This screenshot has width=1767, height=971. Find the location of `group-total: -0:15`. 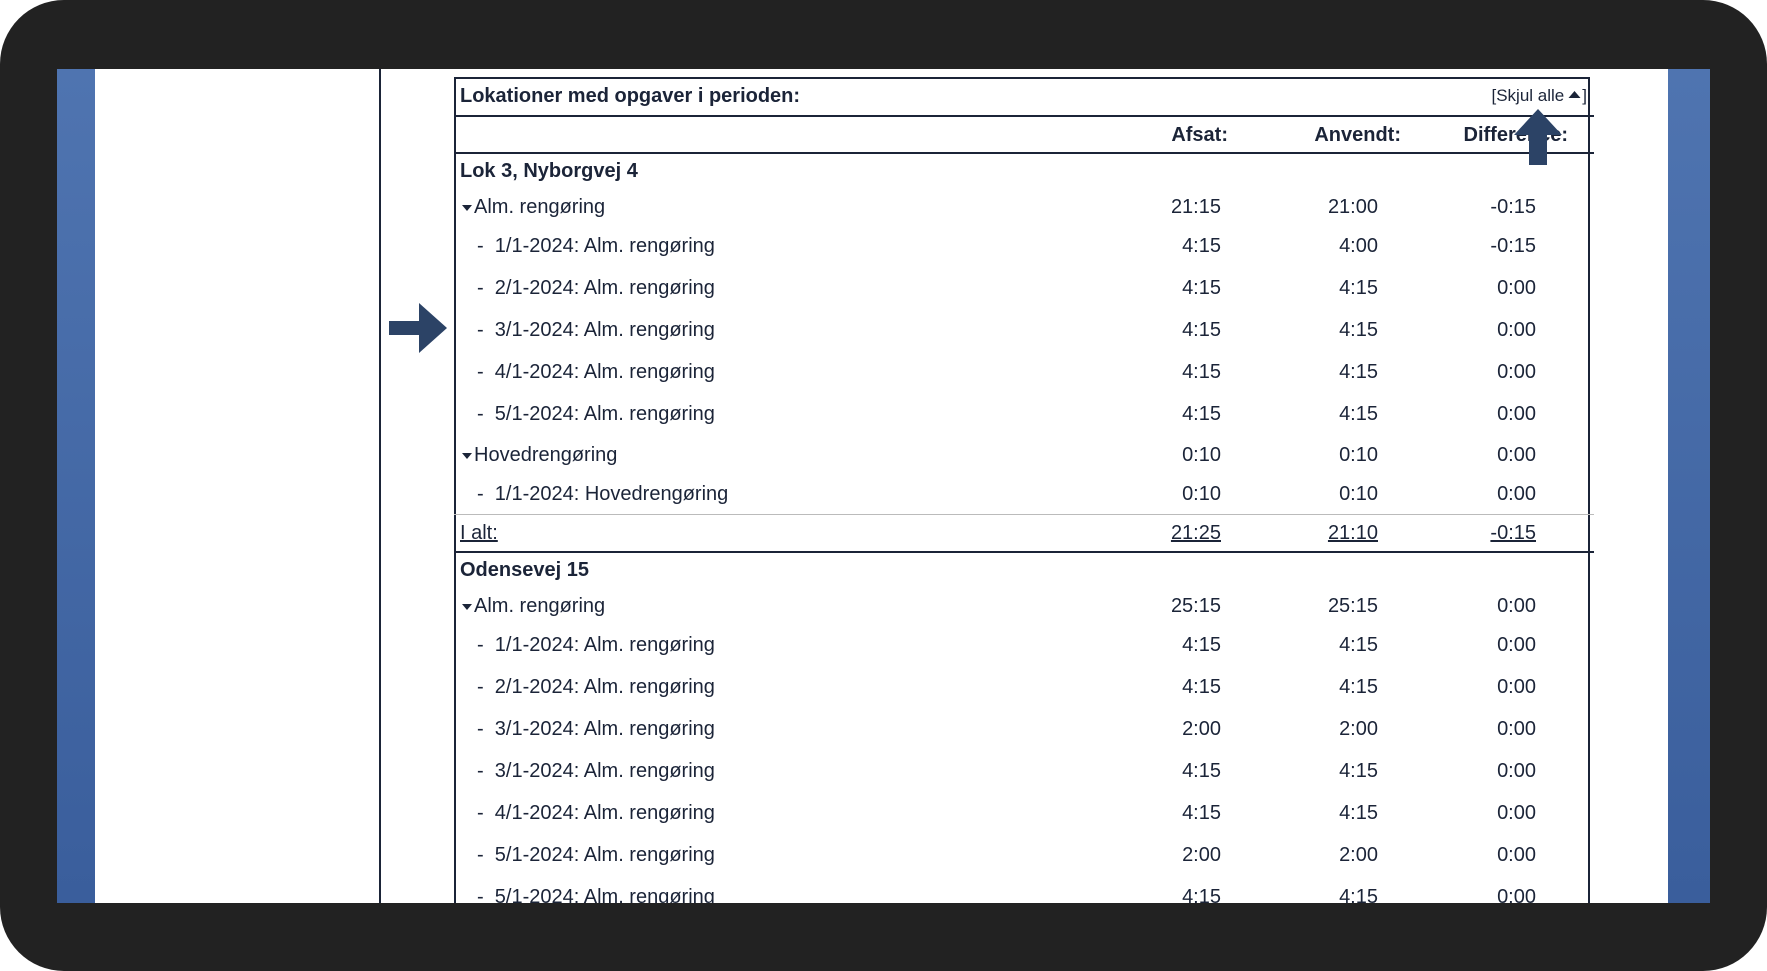

group-total: -0:15 is located at coordinates (1513, 207).